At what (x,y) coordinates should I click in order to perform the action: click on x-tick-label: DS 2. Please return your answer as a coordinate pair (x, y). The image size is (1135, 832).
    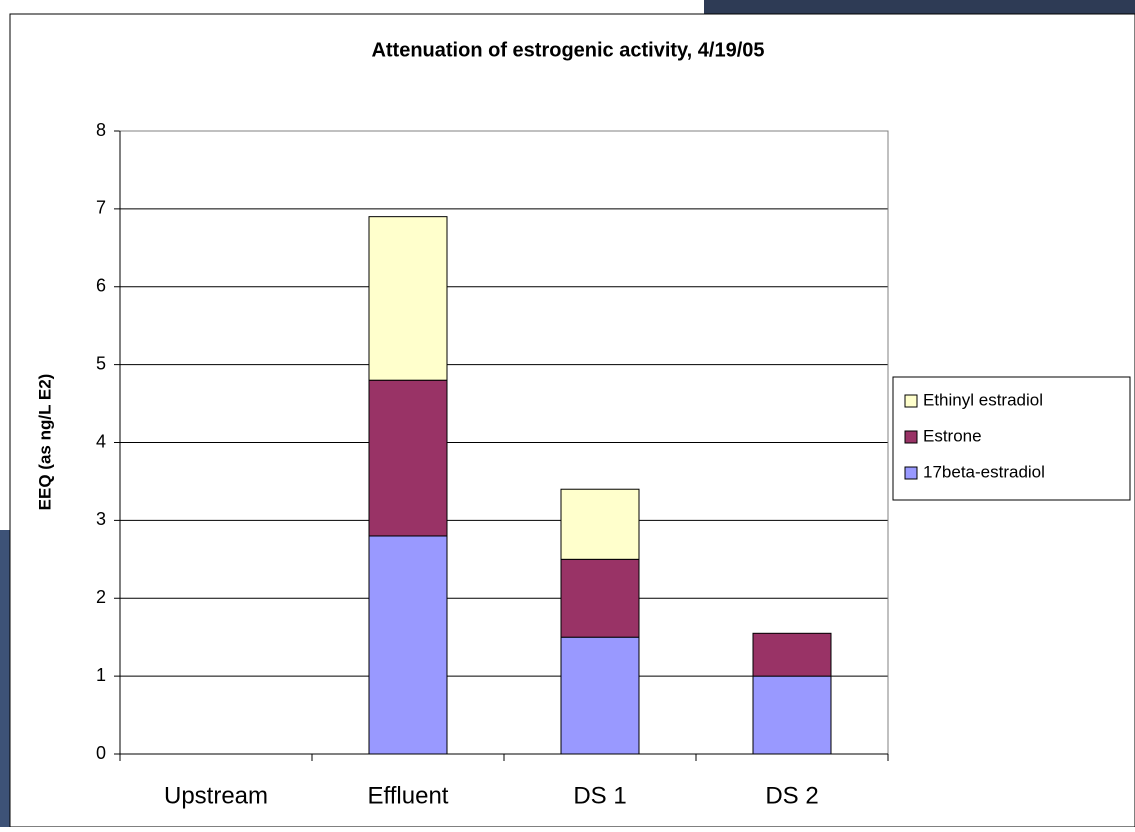
    Looking at the image, I should click on (791, 795).